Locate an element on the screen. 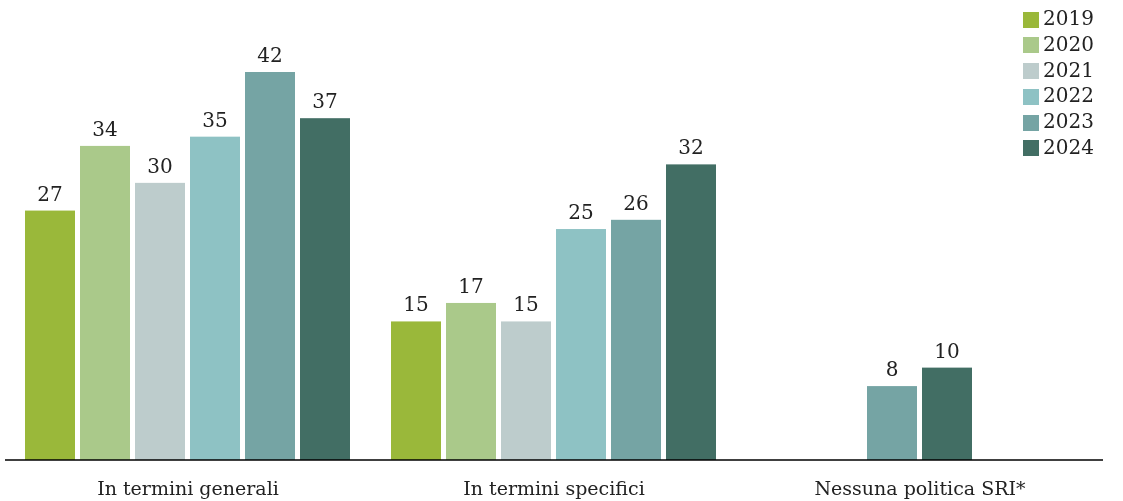 The height and width of the screenshot is (501, 1123). legend-label: 2021 is located at coordinates (1068, 69).